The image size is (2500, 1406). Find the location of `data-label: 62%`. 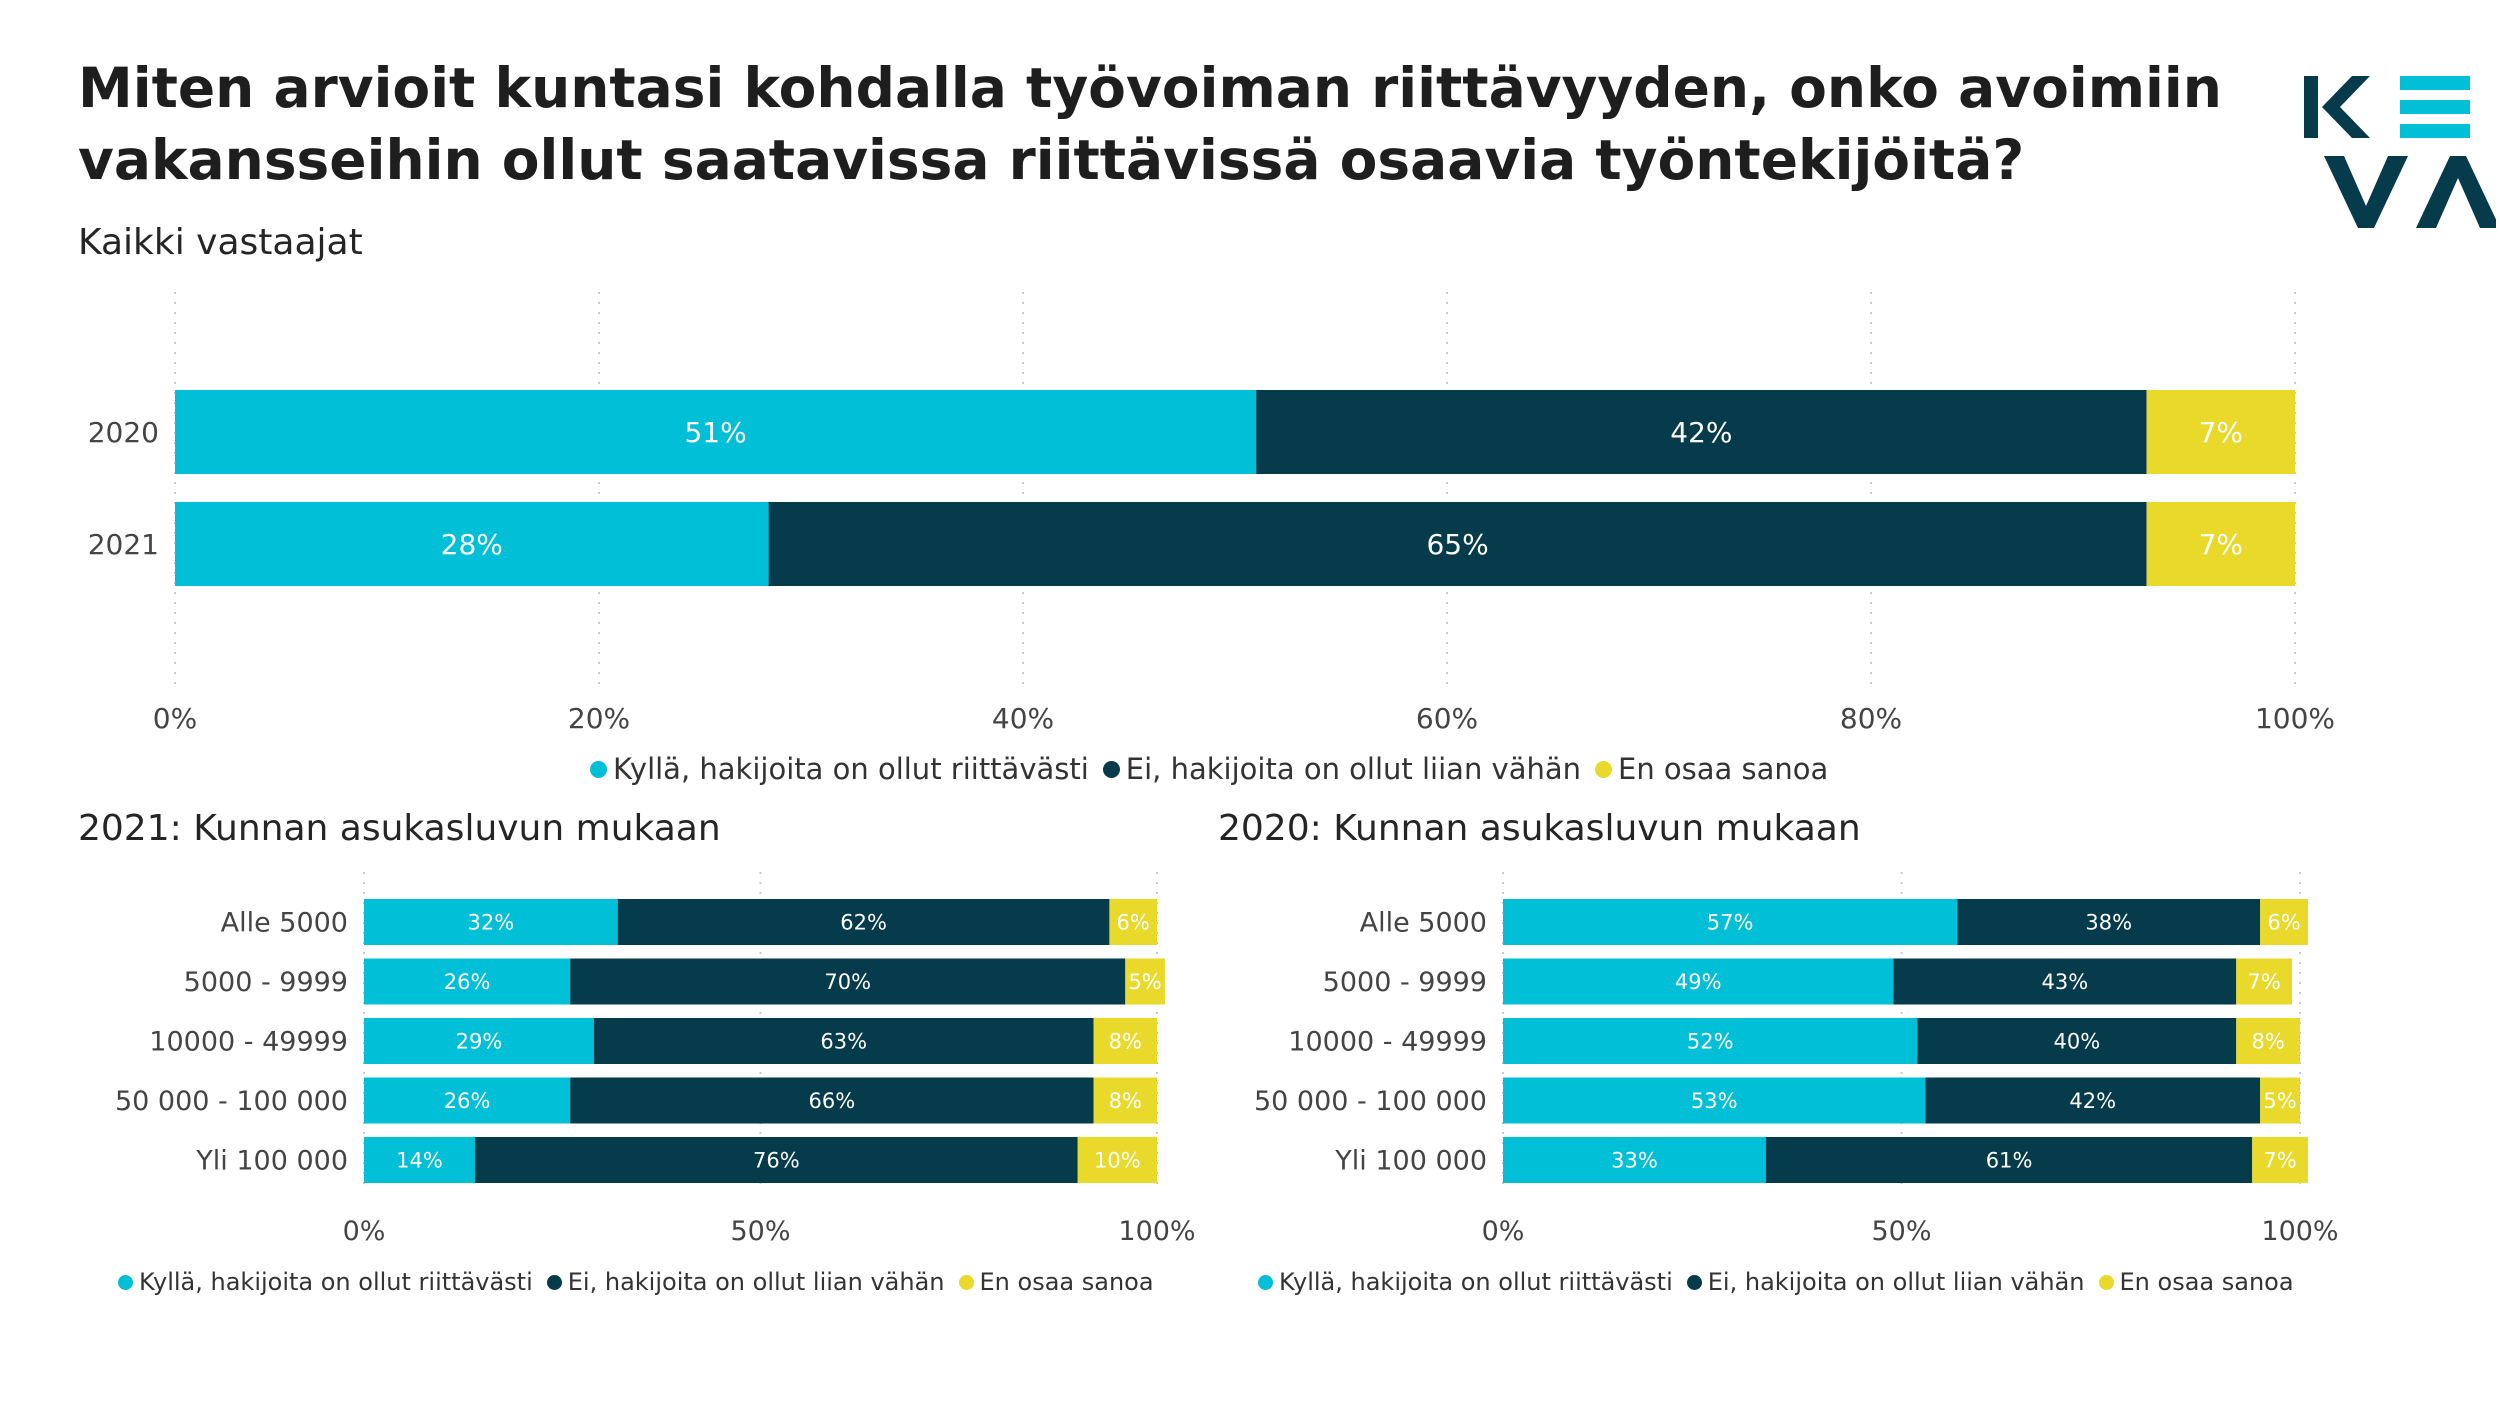

data-label: 62% is located at coordinates (863, 923).